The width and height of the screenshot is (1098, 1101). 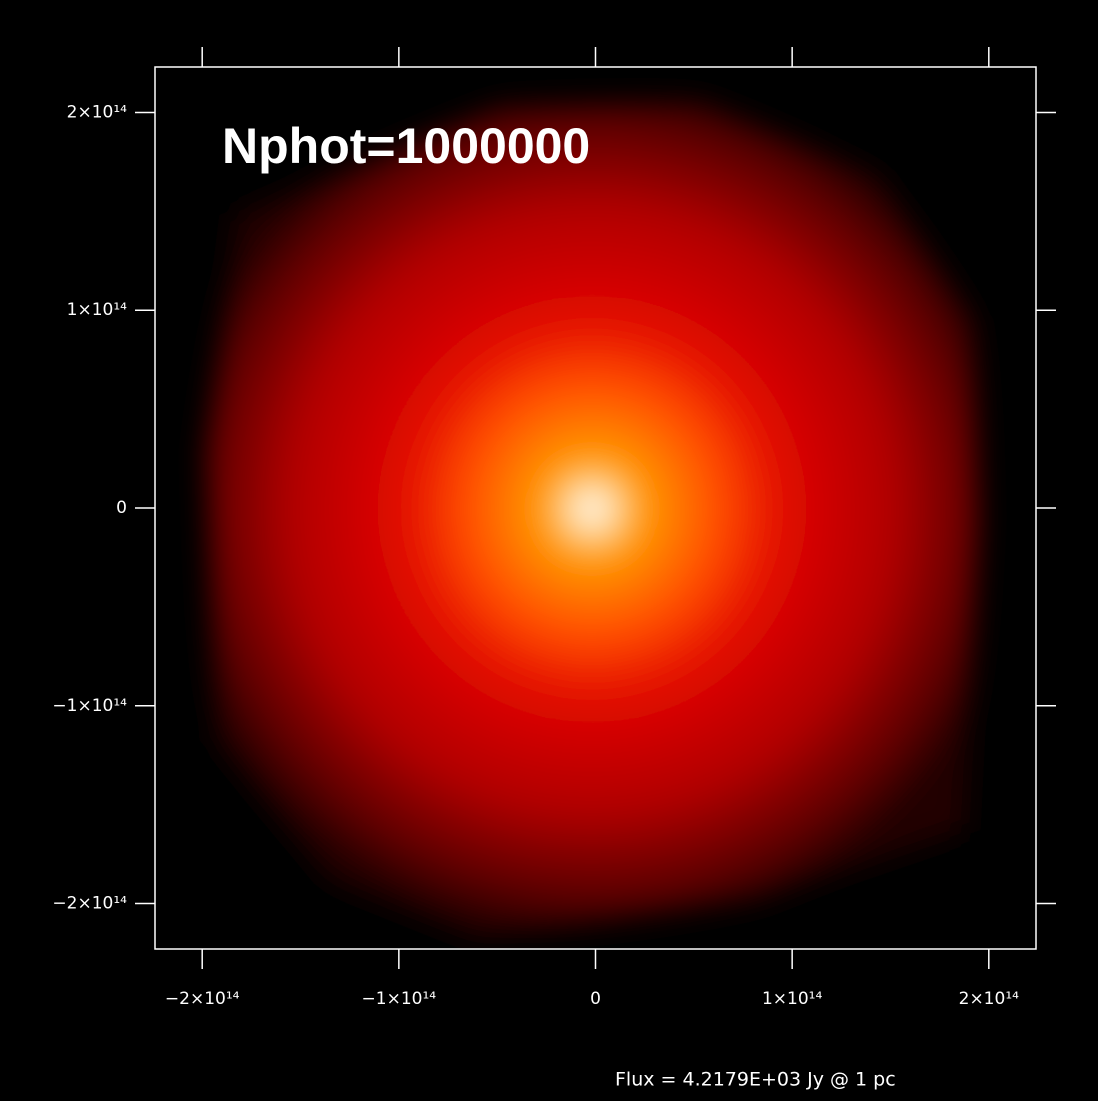 What do you see at coordinates (989, 999) in the screenshot?
I see `x-tick-label: 2×10¹⁴` at bounding box center [989, 999].